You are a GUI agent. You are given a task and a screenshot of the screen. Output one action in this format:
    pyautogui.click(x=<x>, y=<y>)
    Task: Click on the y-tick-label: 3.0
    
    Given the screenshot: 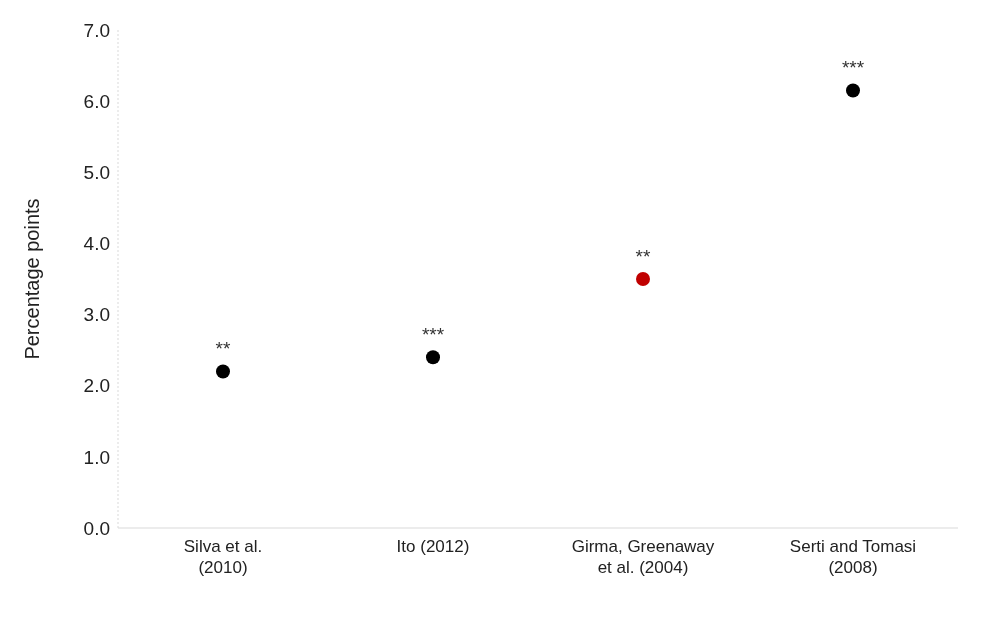 What is the action you would take?
    pyautogui.click(x=96, y=315)
    